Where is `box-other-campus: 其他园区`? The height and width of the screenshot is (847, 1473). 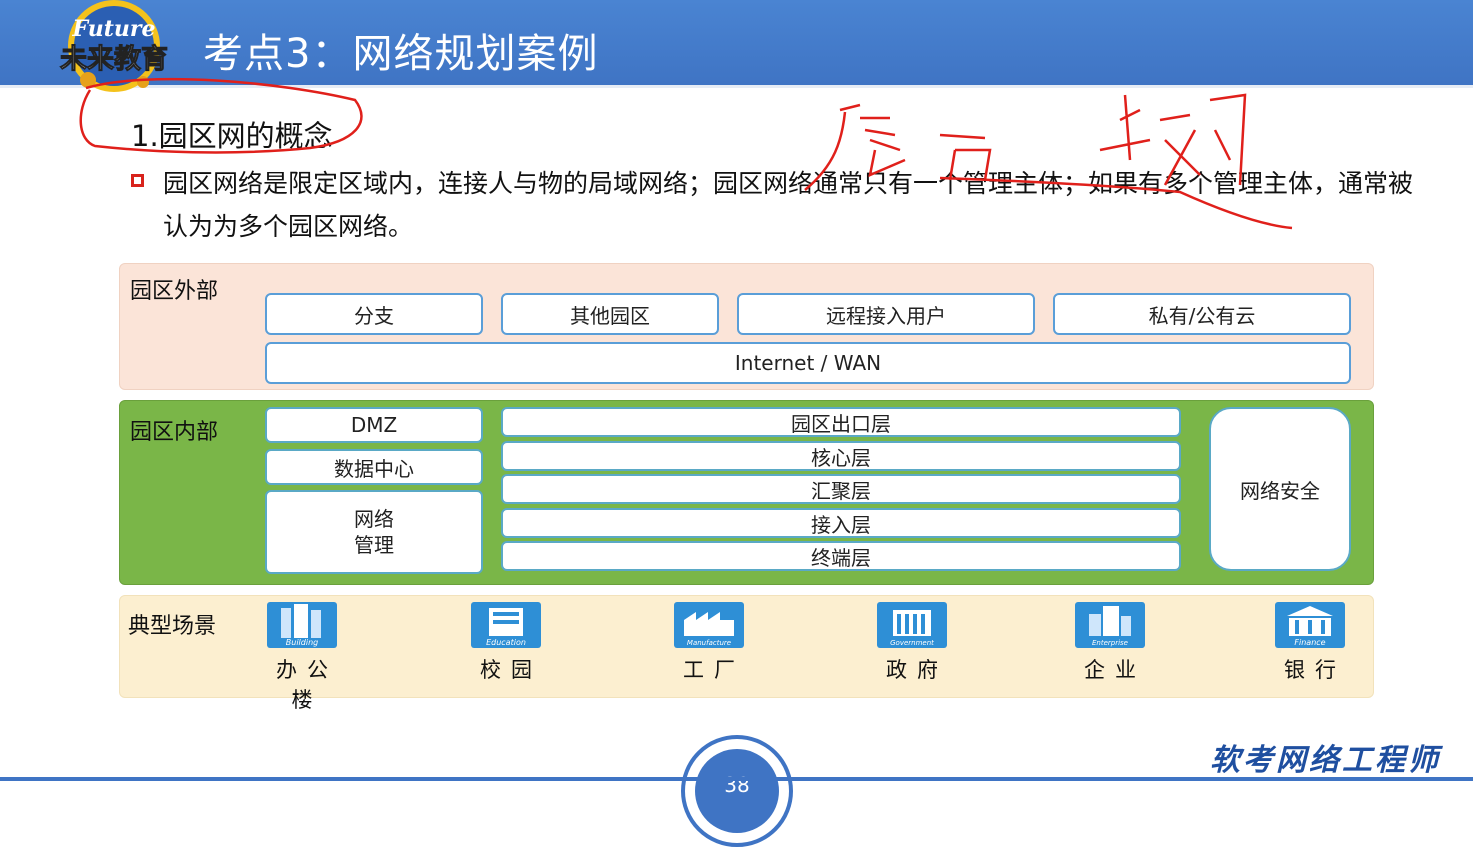 box-other-campus: 其他园区 is located at coordinates (610, 314).